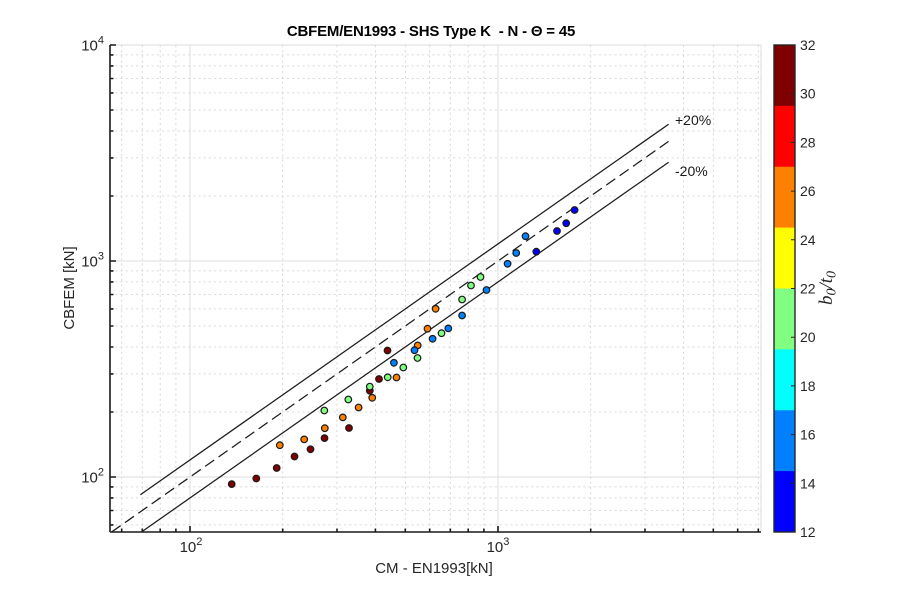 The image size is (900, 600). What do you see at coordinates (808, 337) in the screenshot?
I see `svg-text: 20` at bounding box center [808, 337].